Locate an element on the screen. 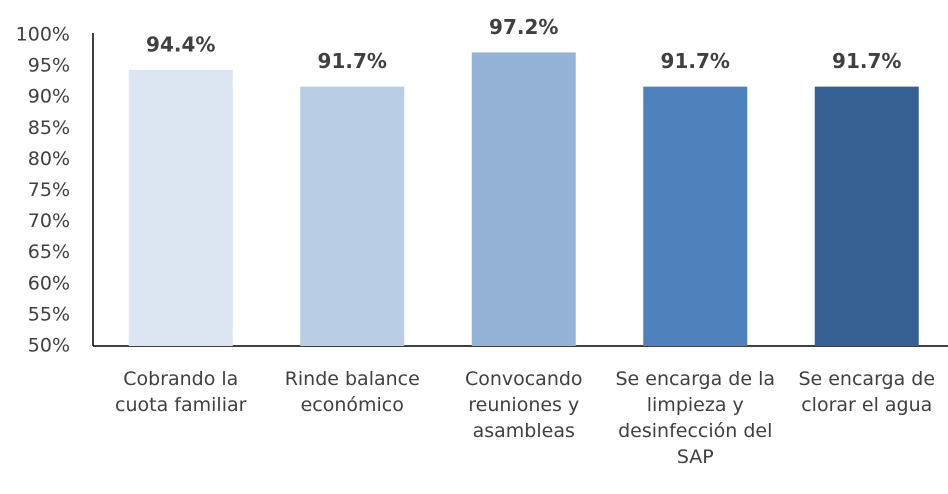  y-tick-label: 75% is located at coordinates (49, 190).